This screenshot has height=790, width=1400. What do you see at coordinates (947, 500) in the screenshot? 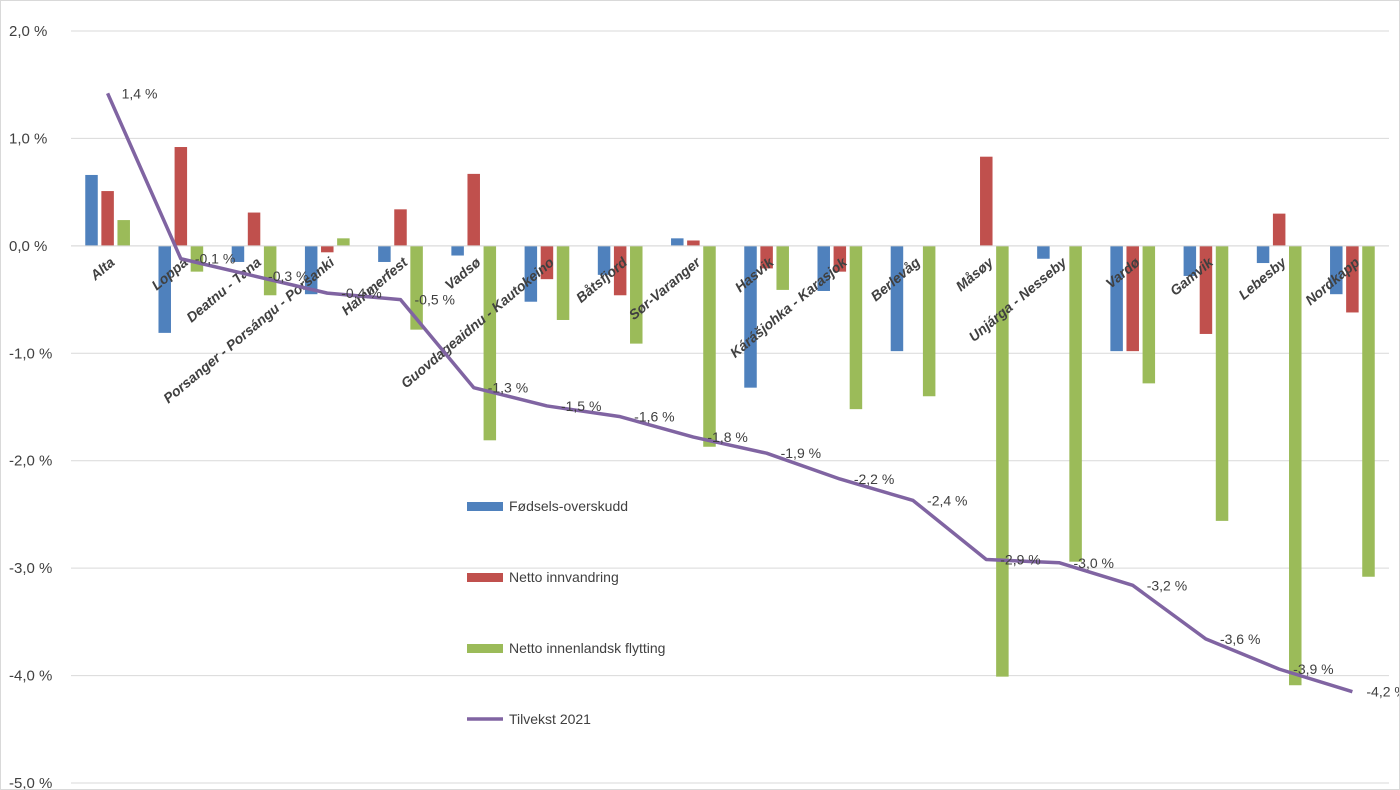
I see `line-data-label: -2,4 %` at bounding box center [947, 500].